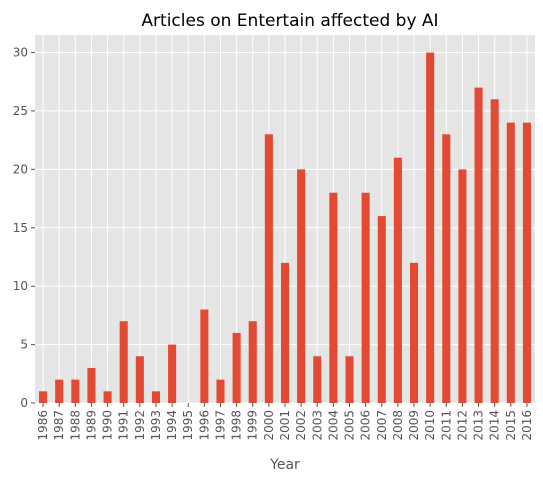 The image size is (543, 481). Describe the element at coordinates (204, 356) in the screenshot. I see `bar-1996` at that location.